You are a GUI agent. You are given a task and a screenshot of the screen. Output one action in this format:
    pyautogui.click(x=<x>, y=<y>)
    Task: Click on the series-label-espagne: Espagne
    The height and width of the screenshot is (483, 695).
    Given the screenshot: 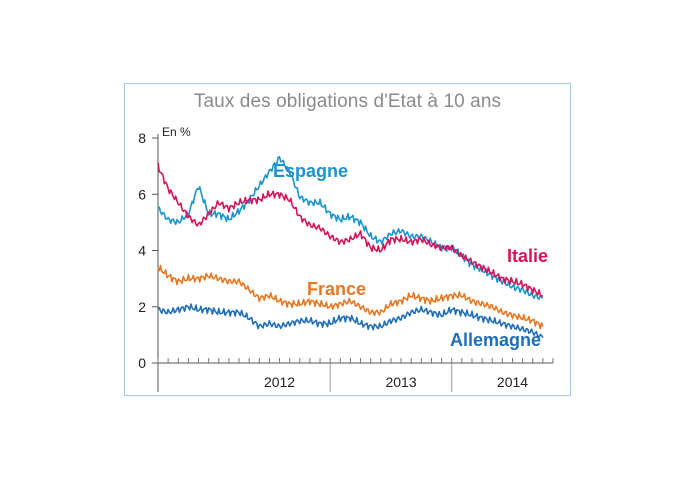 What is the action you would take?
    pyautogui.click(x=310, y=171)
    